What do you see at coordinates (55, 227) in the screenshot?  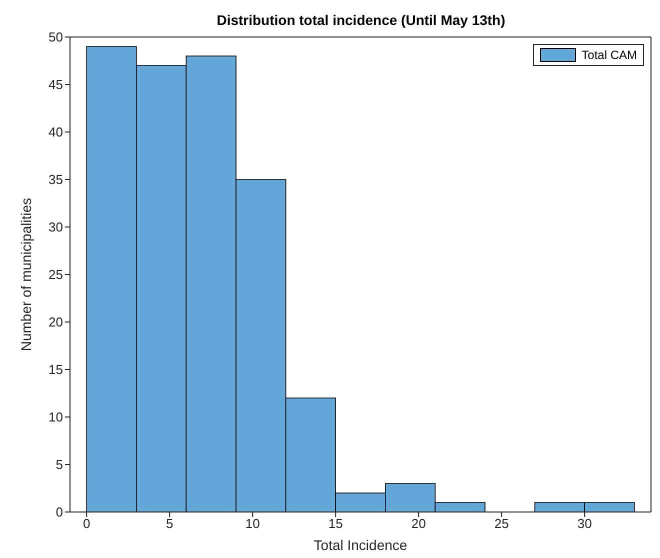 I see `y-tick-label: 30` at bounding box center [55, 227].